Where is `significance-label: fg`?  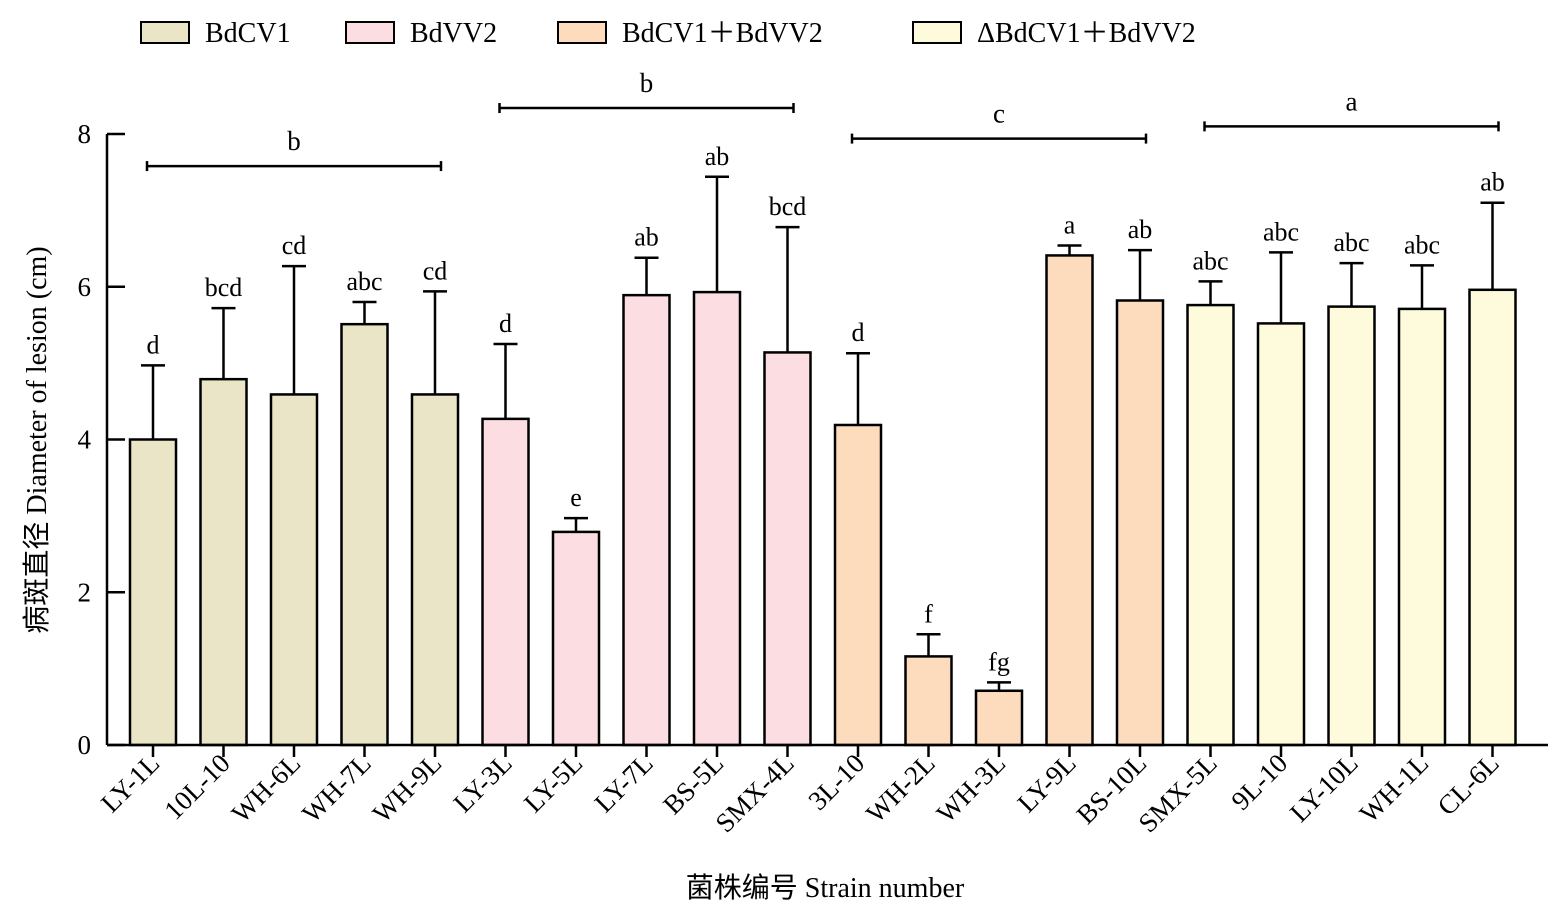 significance-label: fg is located at coordinates (999, 661).